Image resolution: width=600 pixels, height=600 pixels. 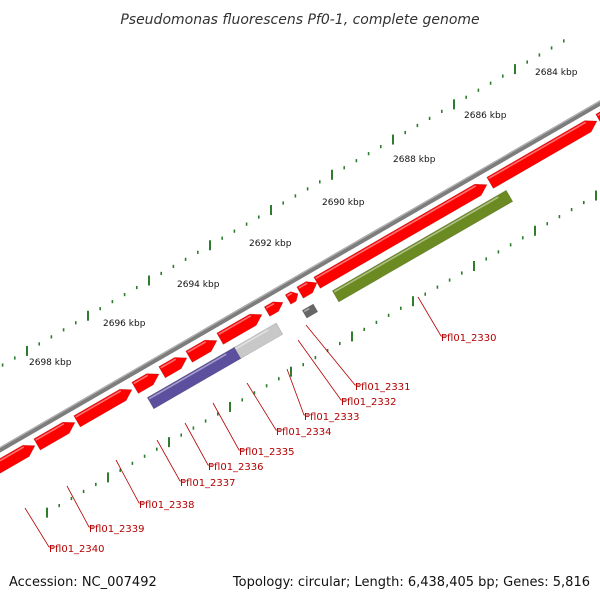 I want to click on gene-arrow-pfl01-2337-purple, so click(x=194, y=378).